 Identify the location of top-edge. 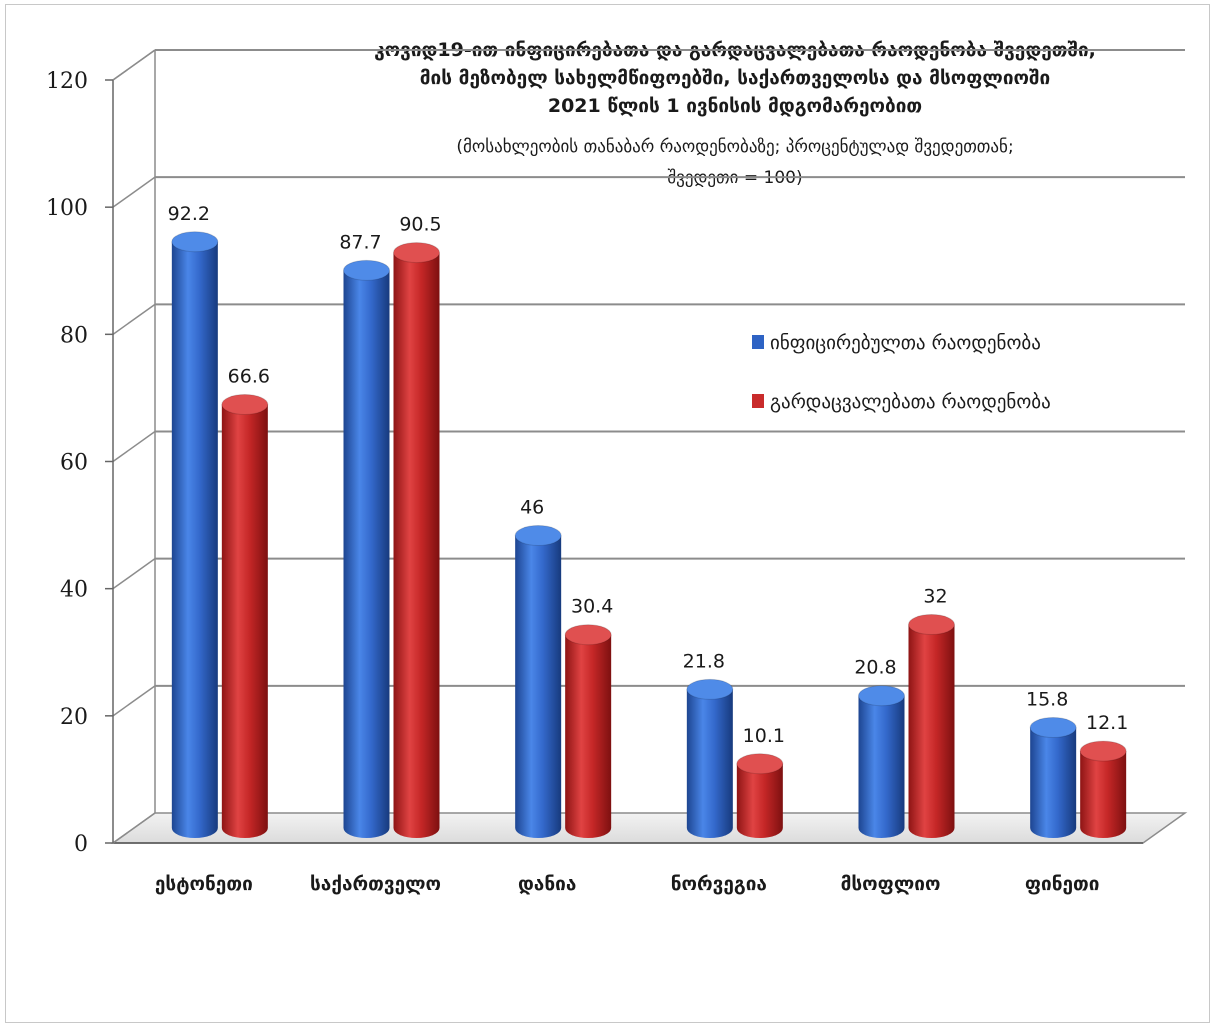
(134, 65).